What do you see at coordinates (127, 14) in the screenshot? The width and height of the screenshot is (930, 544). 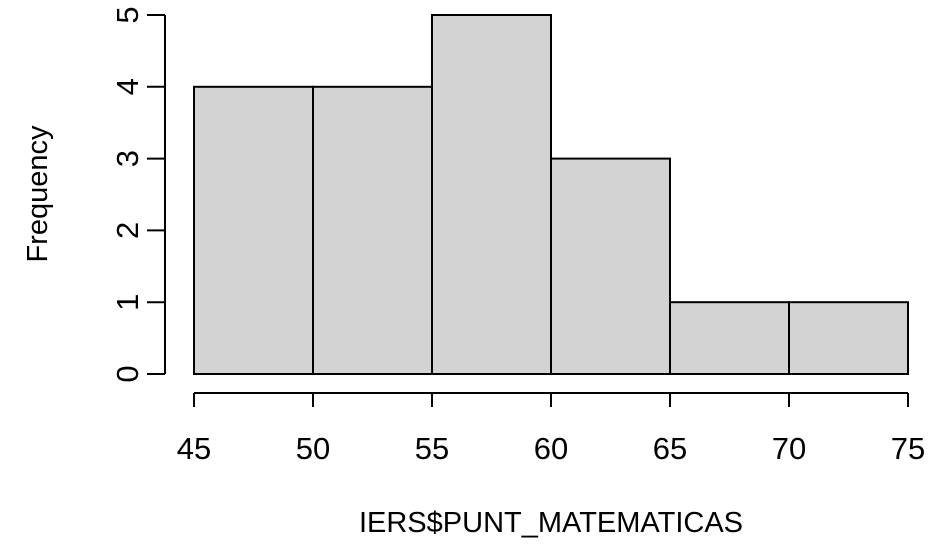 I see `y-tick-label-5: 5` at bounding box center [127, 14].